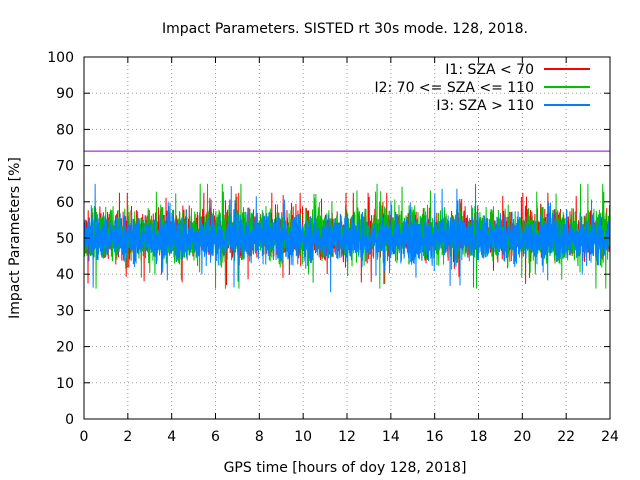 This screenshot has width=640, height=480. Describe the element at coordinates (303, 437) in the screenshot. I see `x-tick-label: 10` at that location.